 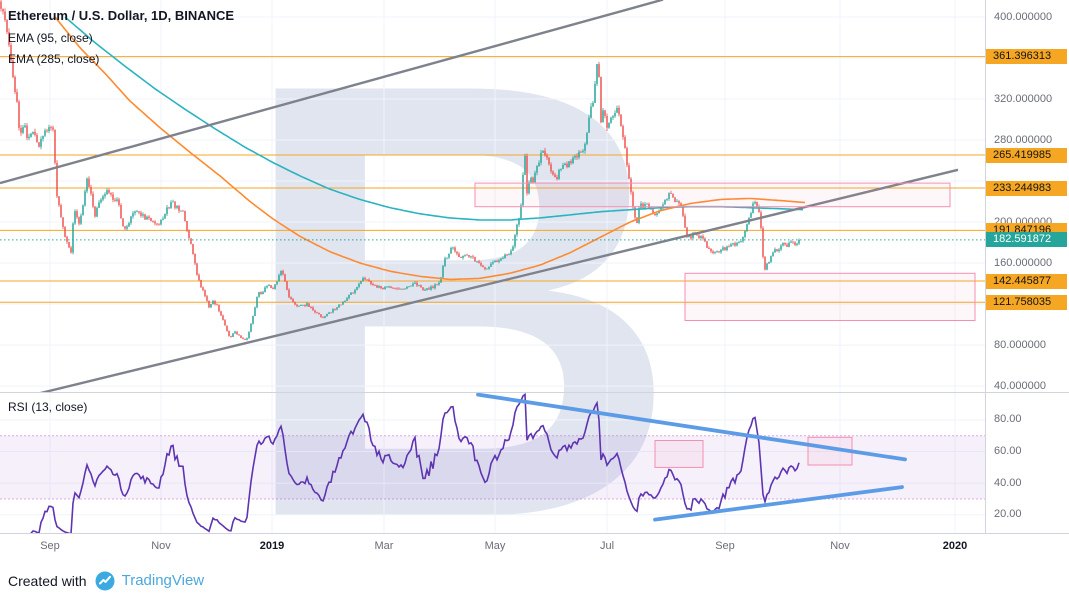 I want to click on indicator-label-rsi: RSI (13, close), so click(x=48, y=407).